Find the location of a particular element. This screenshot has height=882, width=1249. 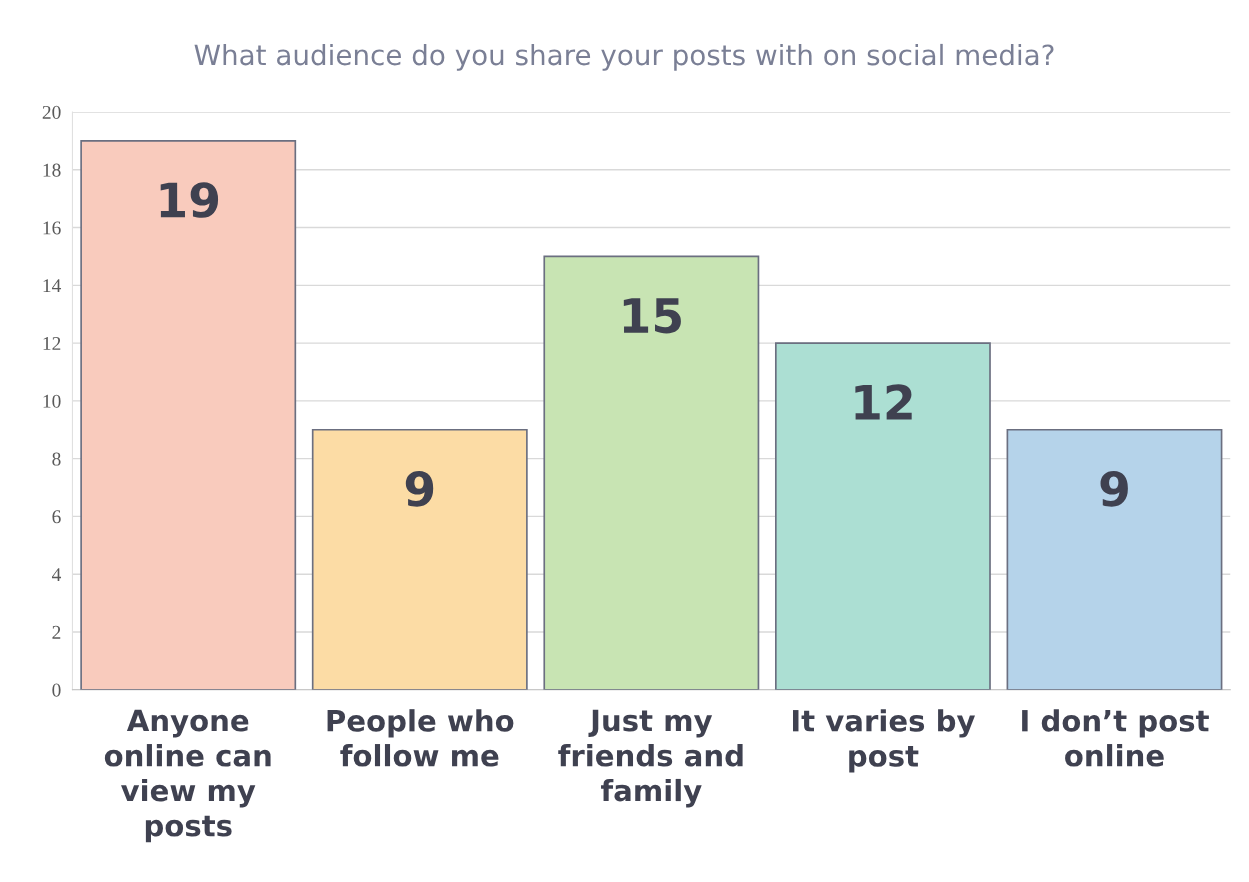

y-tick-label: 14 is located at coordinates (52, 286).